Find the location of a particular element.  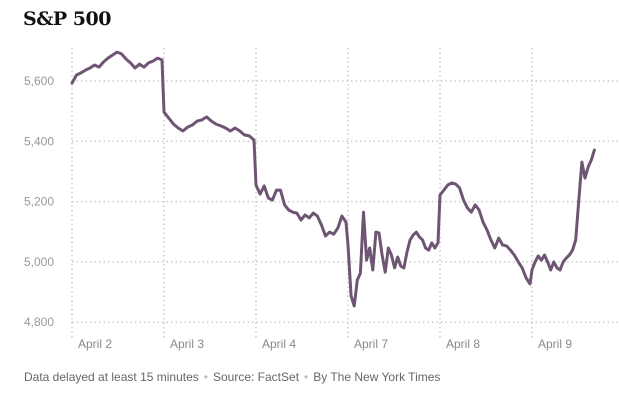

delay-note: Data delayed at least 15 minutes is located at coordinates (111, 377).